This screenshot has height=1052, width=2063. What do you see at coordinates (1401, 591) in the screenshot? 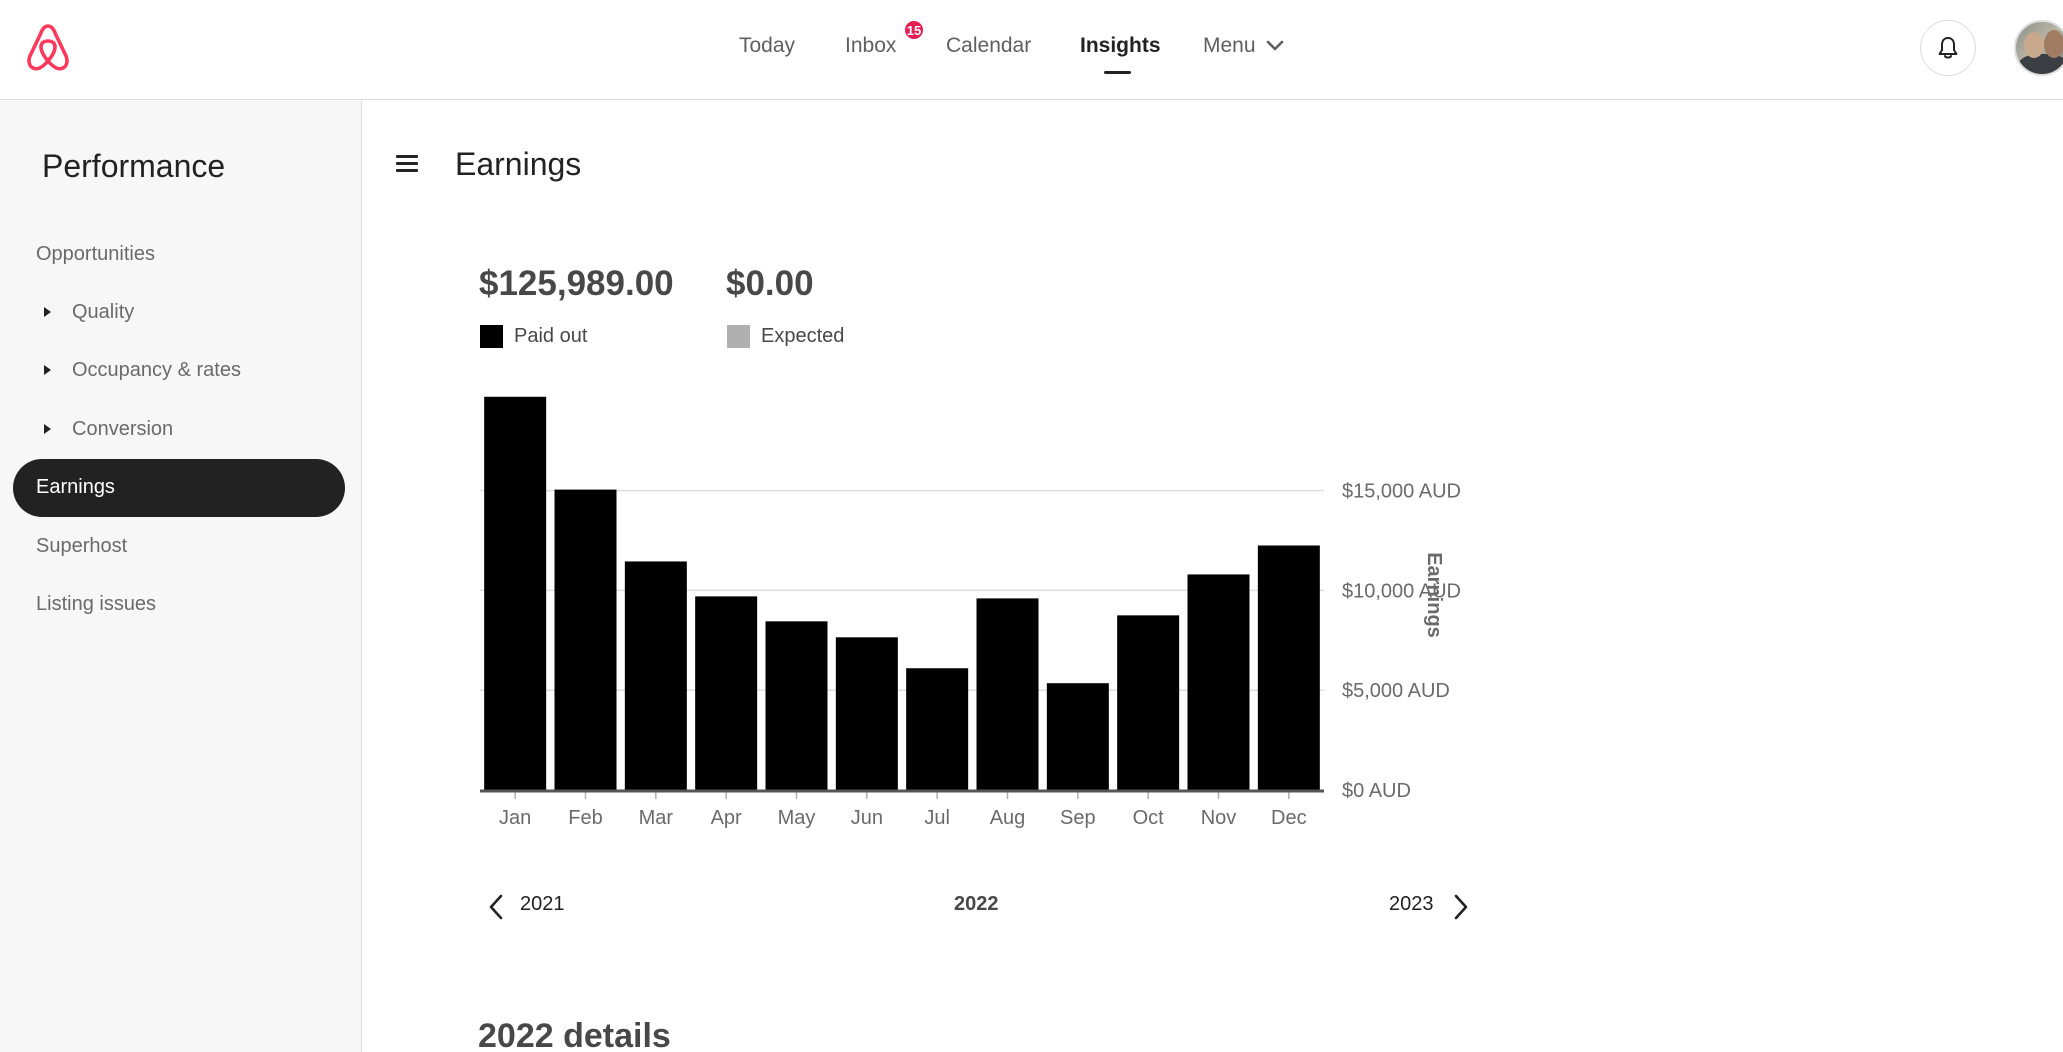
I see `y-tick-label: $10,000 AUD` at bounding box center [1401, 591].